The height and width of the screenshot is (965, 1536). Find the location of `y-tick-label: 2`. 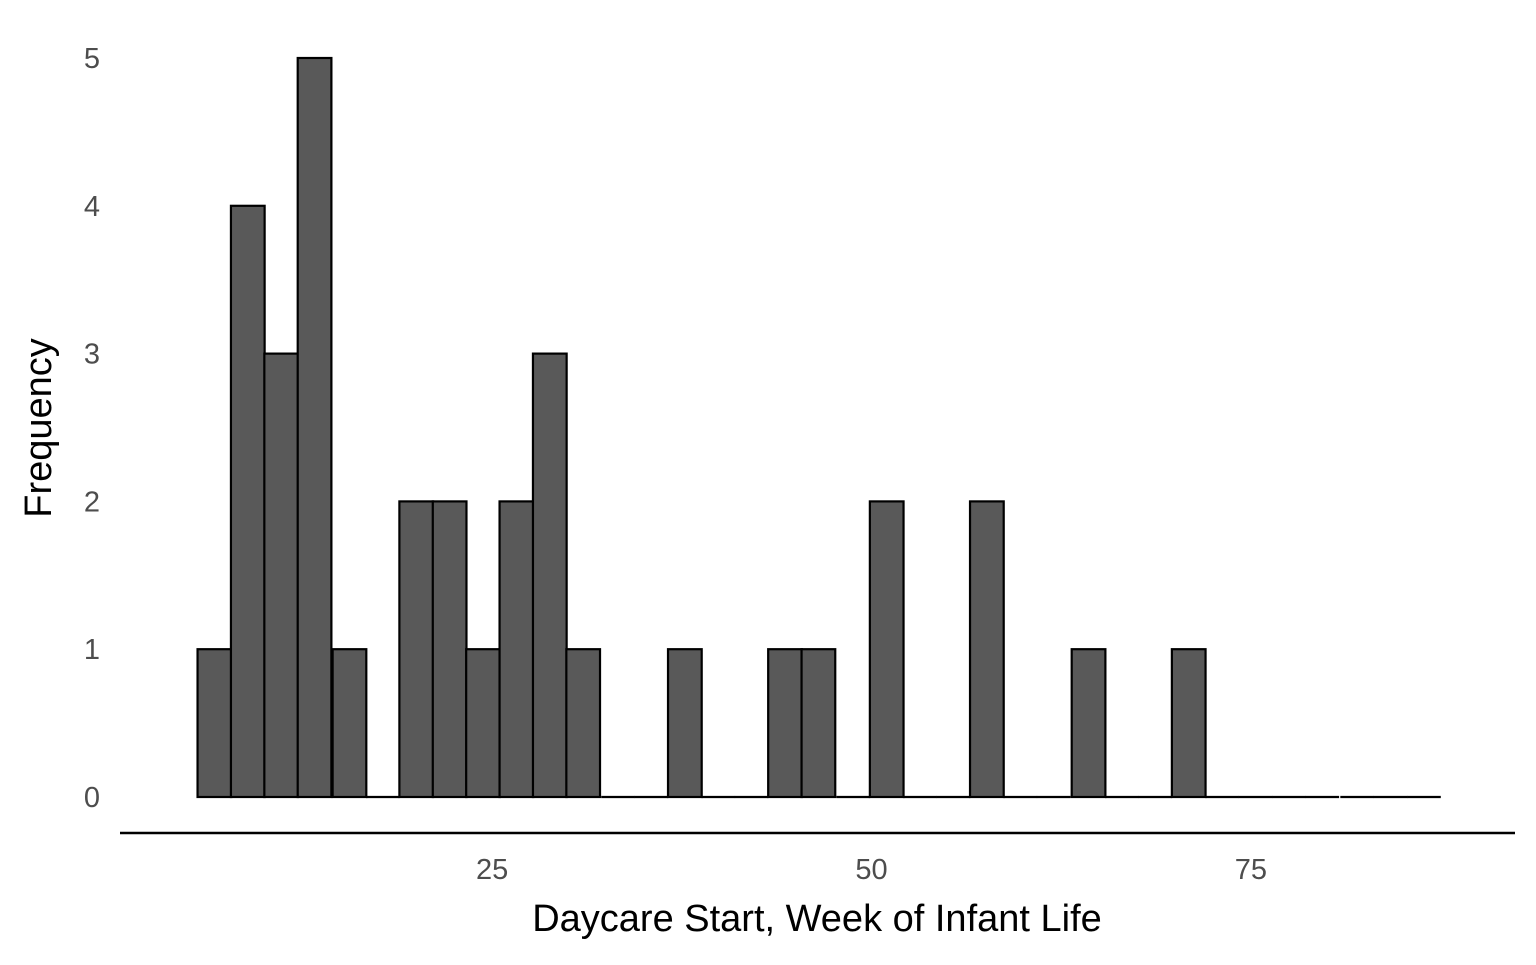

y-tick-label: 2 is located at coordinates (92, 502).